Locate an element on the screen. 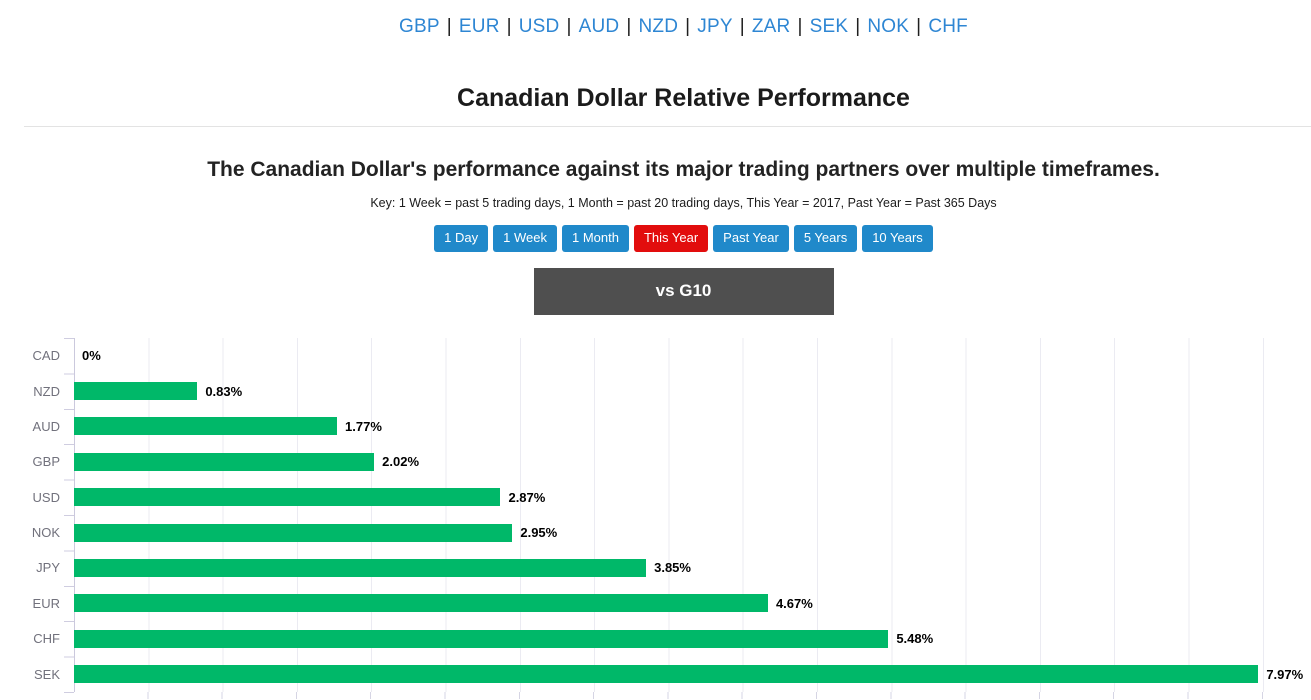 The width and height of the screenshot is (1311, 700). value-label: 3.85% is located at coordinates (672, 568).